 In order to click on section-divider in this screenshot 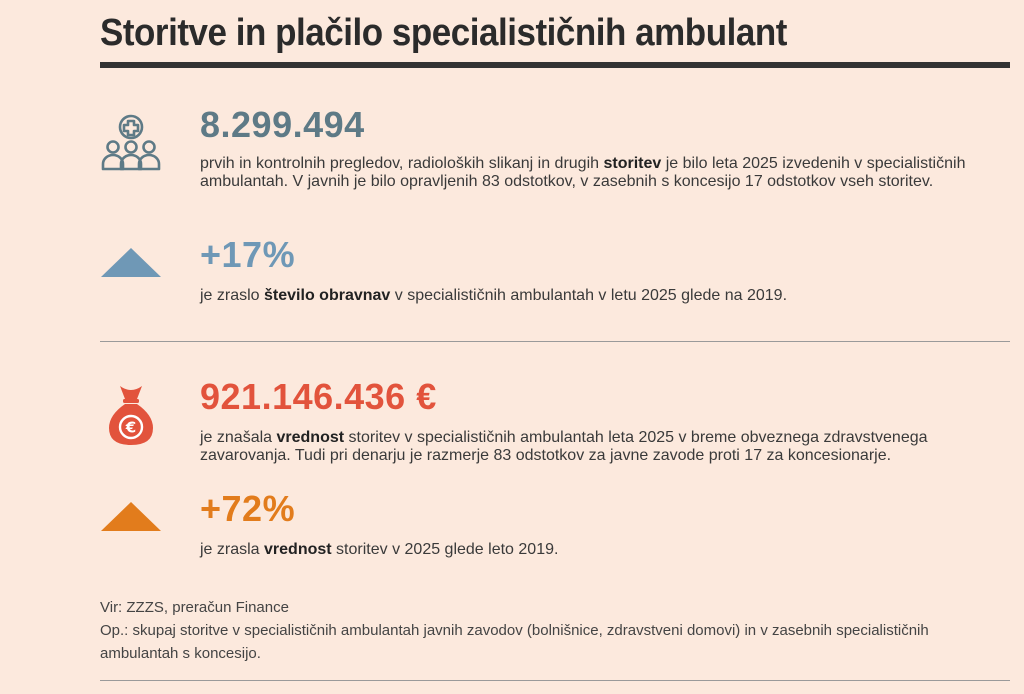, I will do `click(555, 341)`.